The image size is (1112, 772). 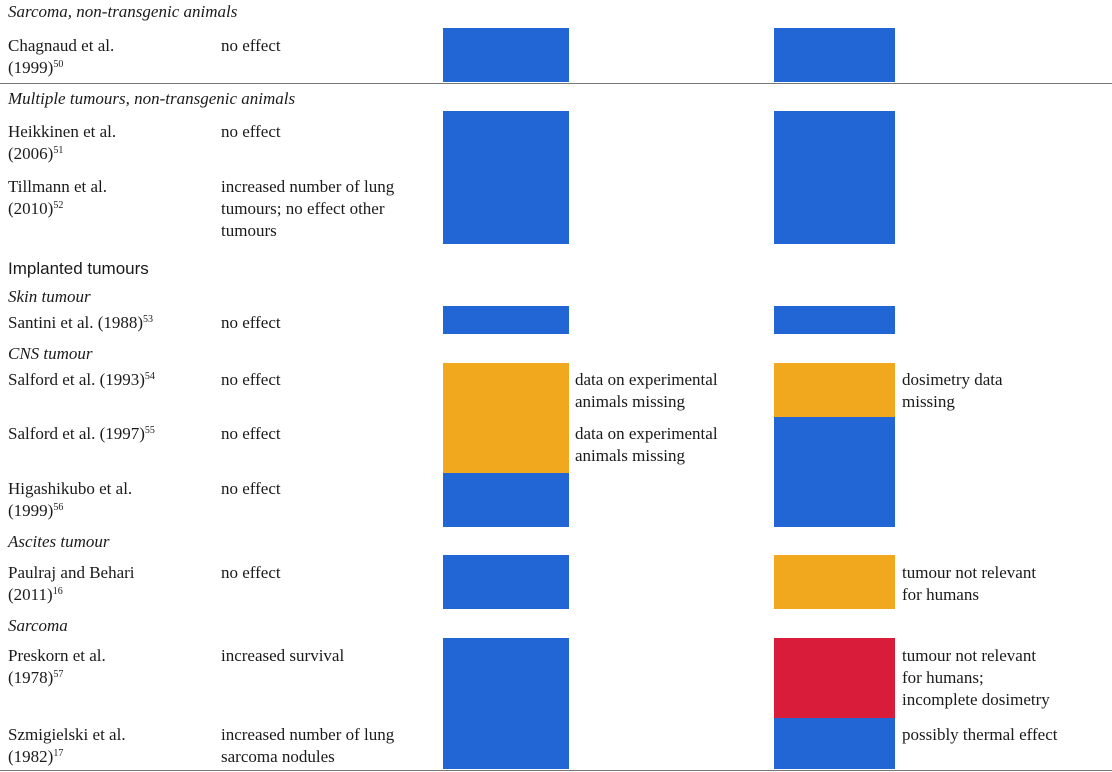 I want to click on study-year: (2011)16, so click(x=35, y=594).